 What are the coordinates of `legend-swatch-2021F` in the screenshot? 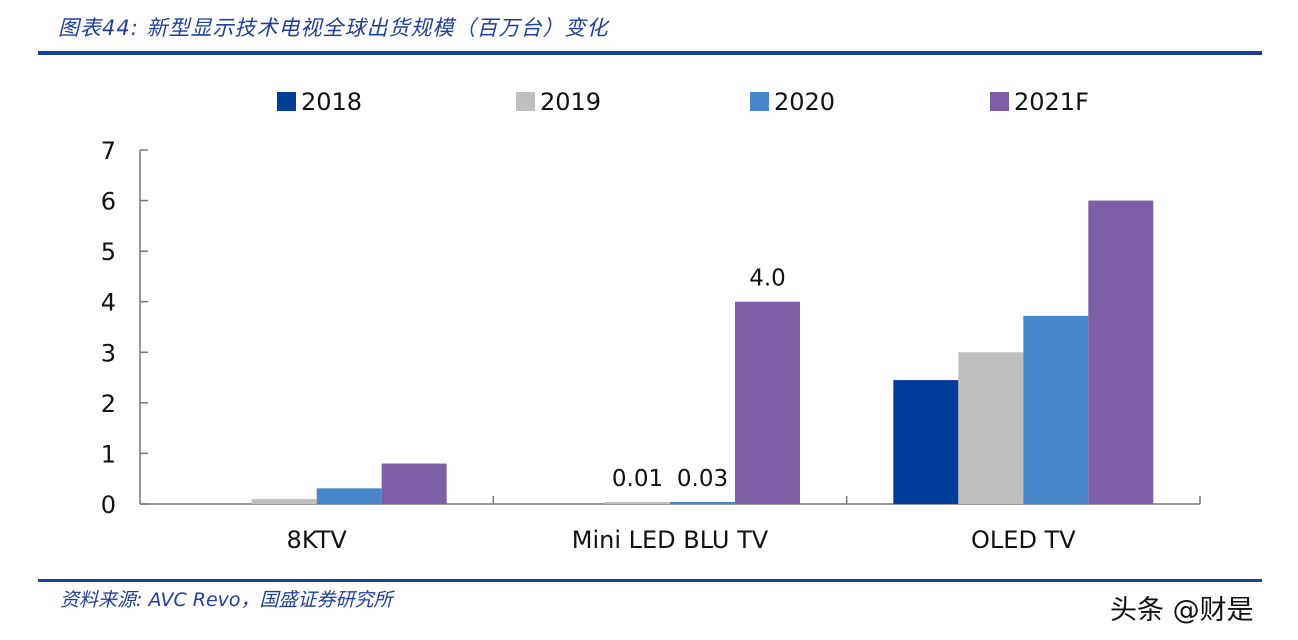 It's located at (999, 101).